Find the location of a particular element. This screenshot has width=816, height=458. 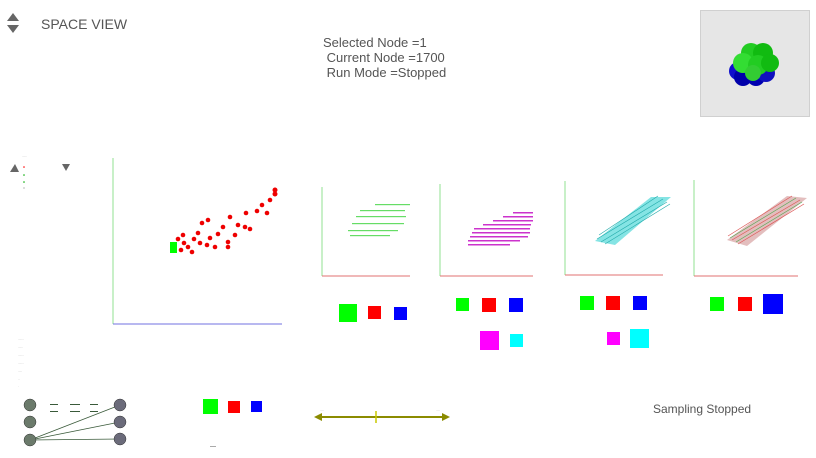

plot-magenta is located at coordinates (490, 232).